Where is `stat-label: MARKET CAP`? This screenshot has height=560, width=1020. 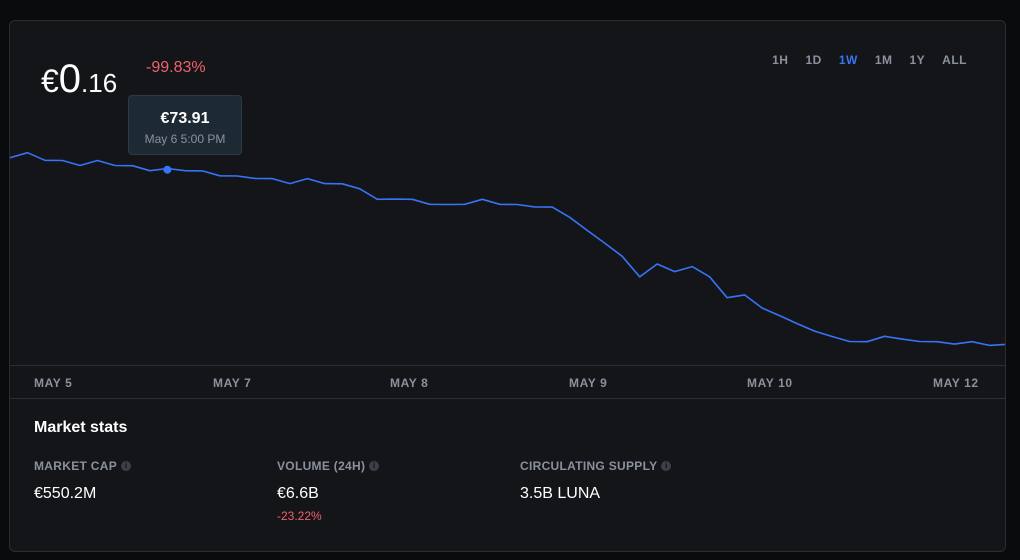
stat-label: MARKET CAP is located at coordinates (75, 466).